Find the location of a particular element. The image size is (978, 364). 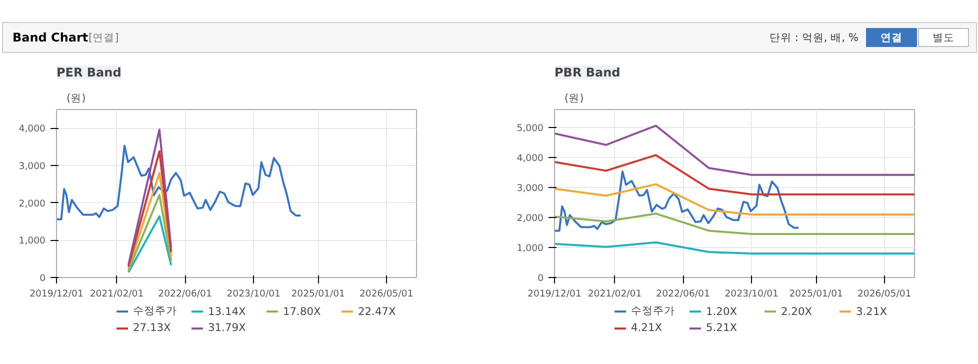

text: 연결 is located at coordinates (891, 37).